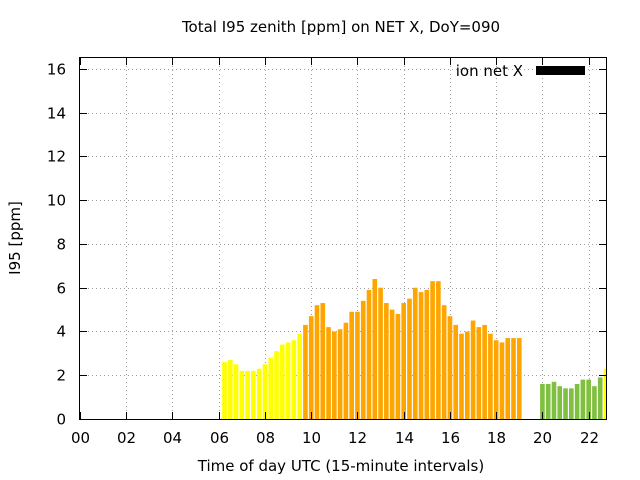 The height and width of the screenshot is (480, 640). Describe the element at coordinates (542, 438) in the screenshot. I see `x-tick-label: 20` at that location.